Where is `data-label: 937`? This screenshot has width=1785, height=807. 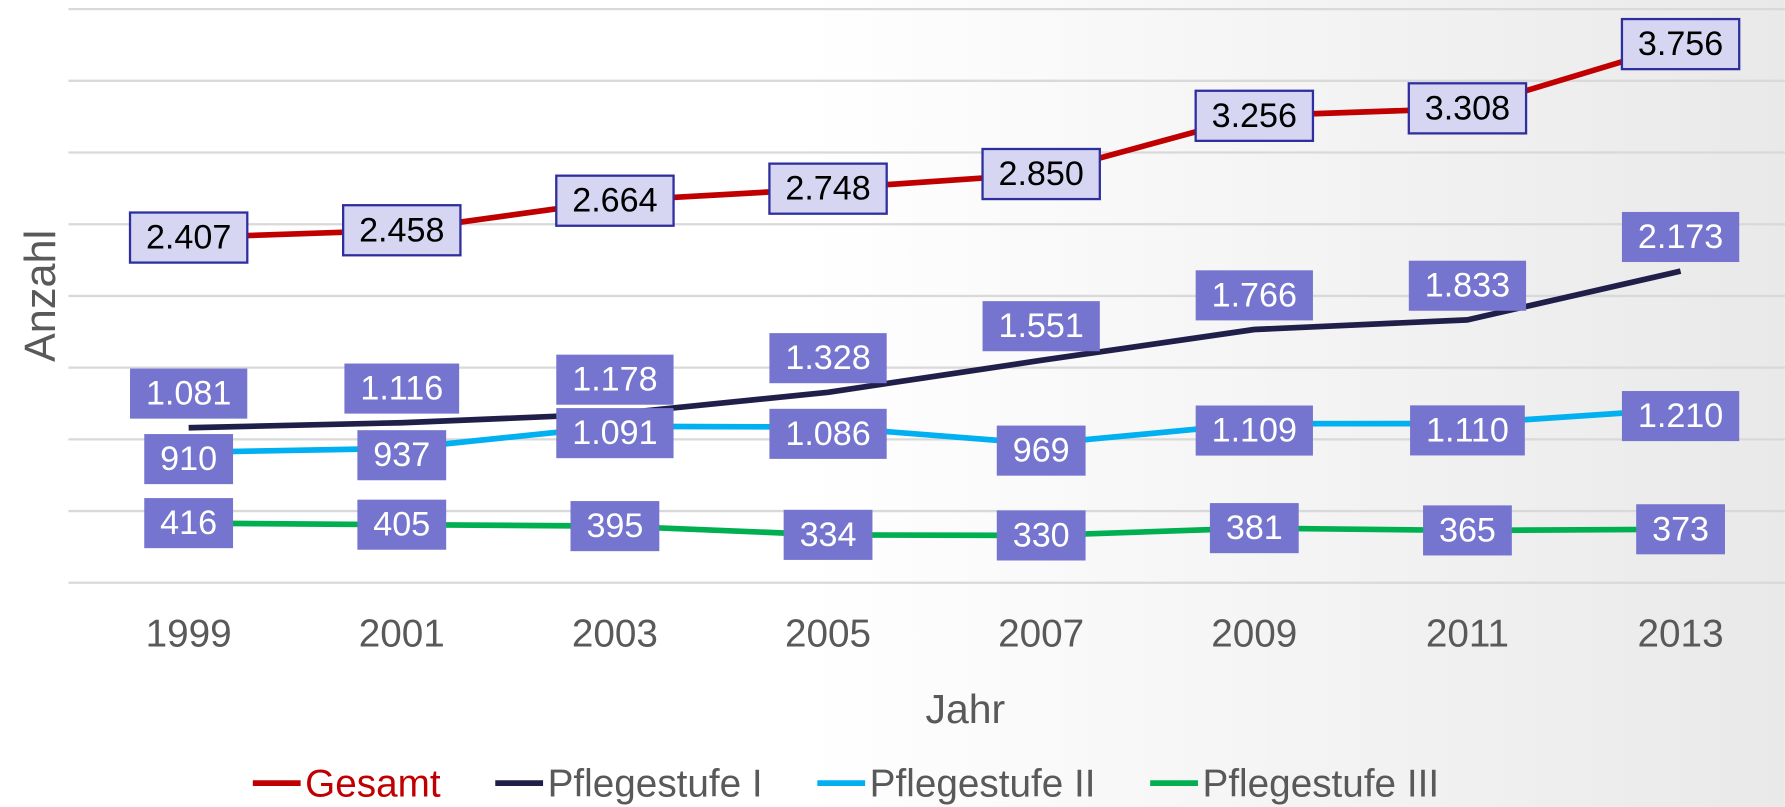
data-label: 937 is located at coordinates (402, 455).